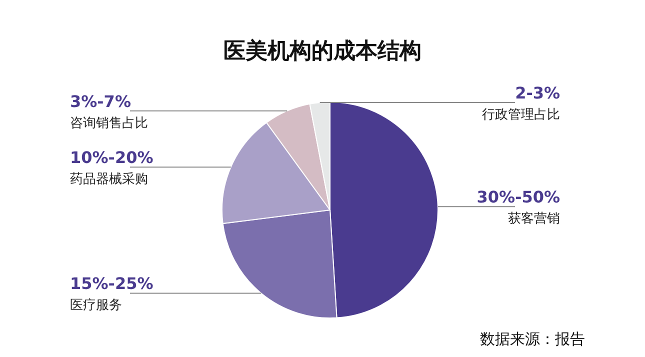  What do you see at coordinates (112, 158) in the screenshot?
I see `text: 10%-20%` at bounding box center [112, 158].